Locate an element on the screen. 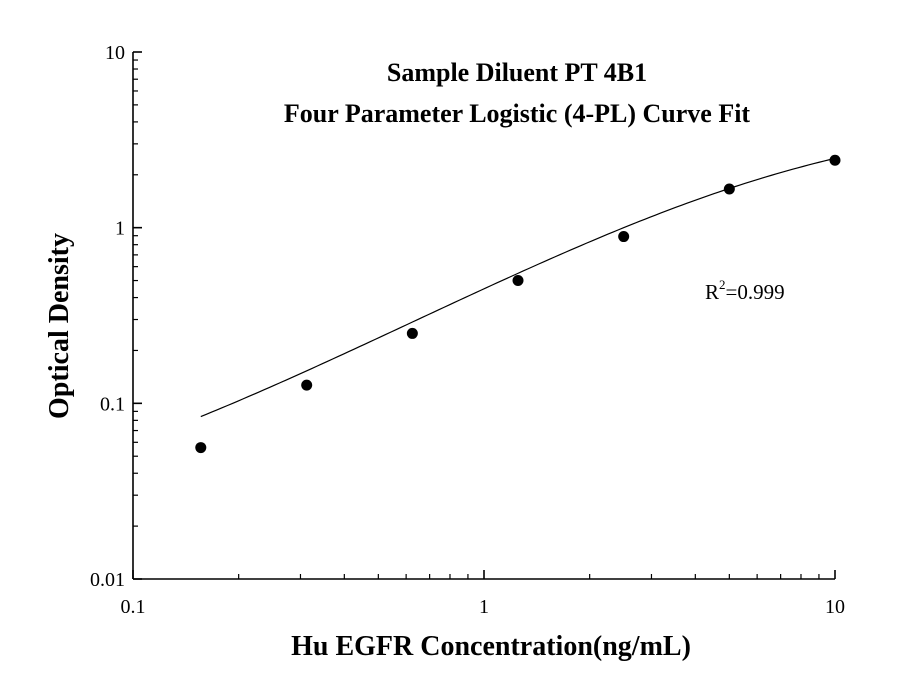 Image resolution: width=909 pixels, height=686 pixels. r-squared-superscript: 2 is located at coordinates (722, 284).